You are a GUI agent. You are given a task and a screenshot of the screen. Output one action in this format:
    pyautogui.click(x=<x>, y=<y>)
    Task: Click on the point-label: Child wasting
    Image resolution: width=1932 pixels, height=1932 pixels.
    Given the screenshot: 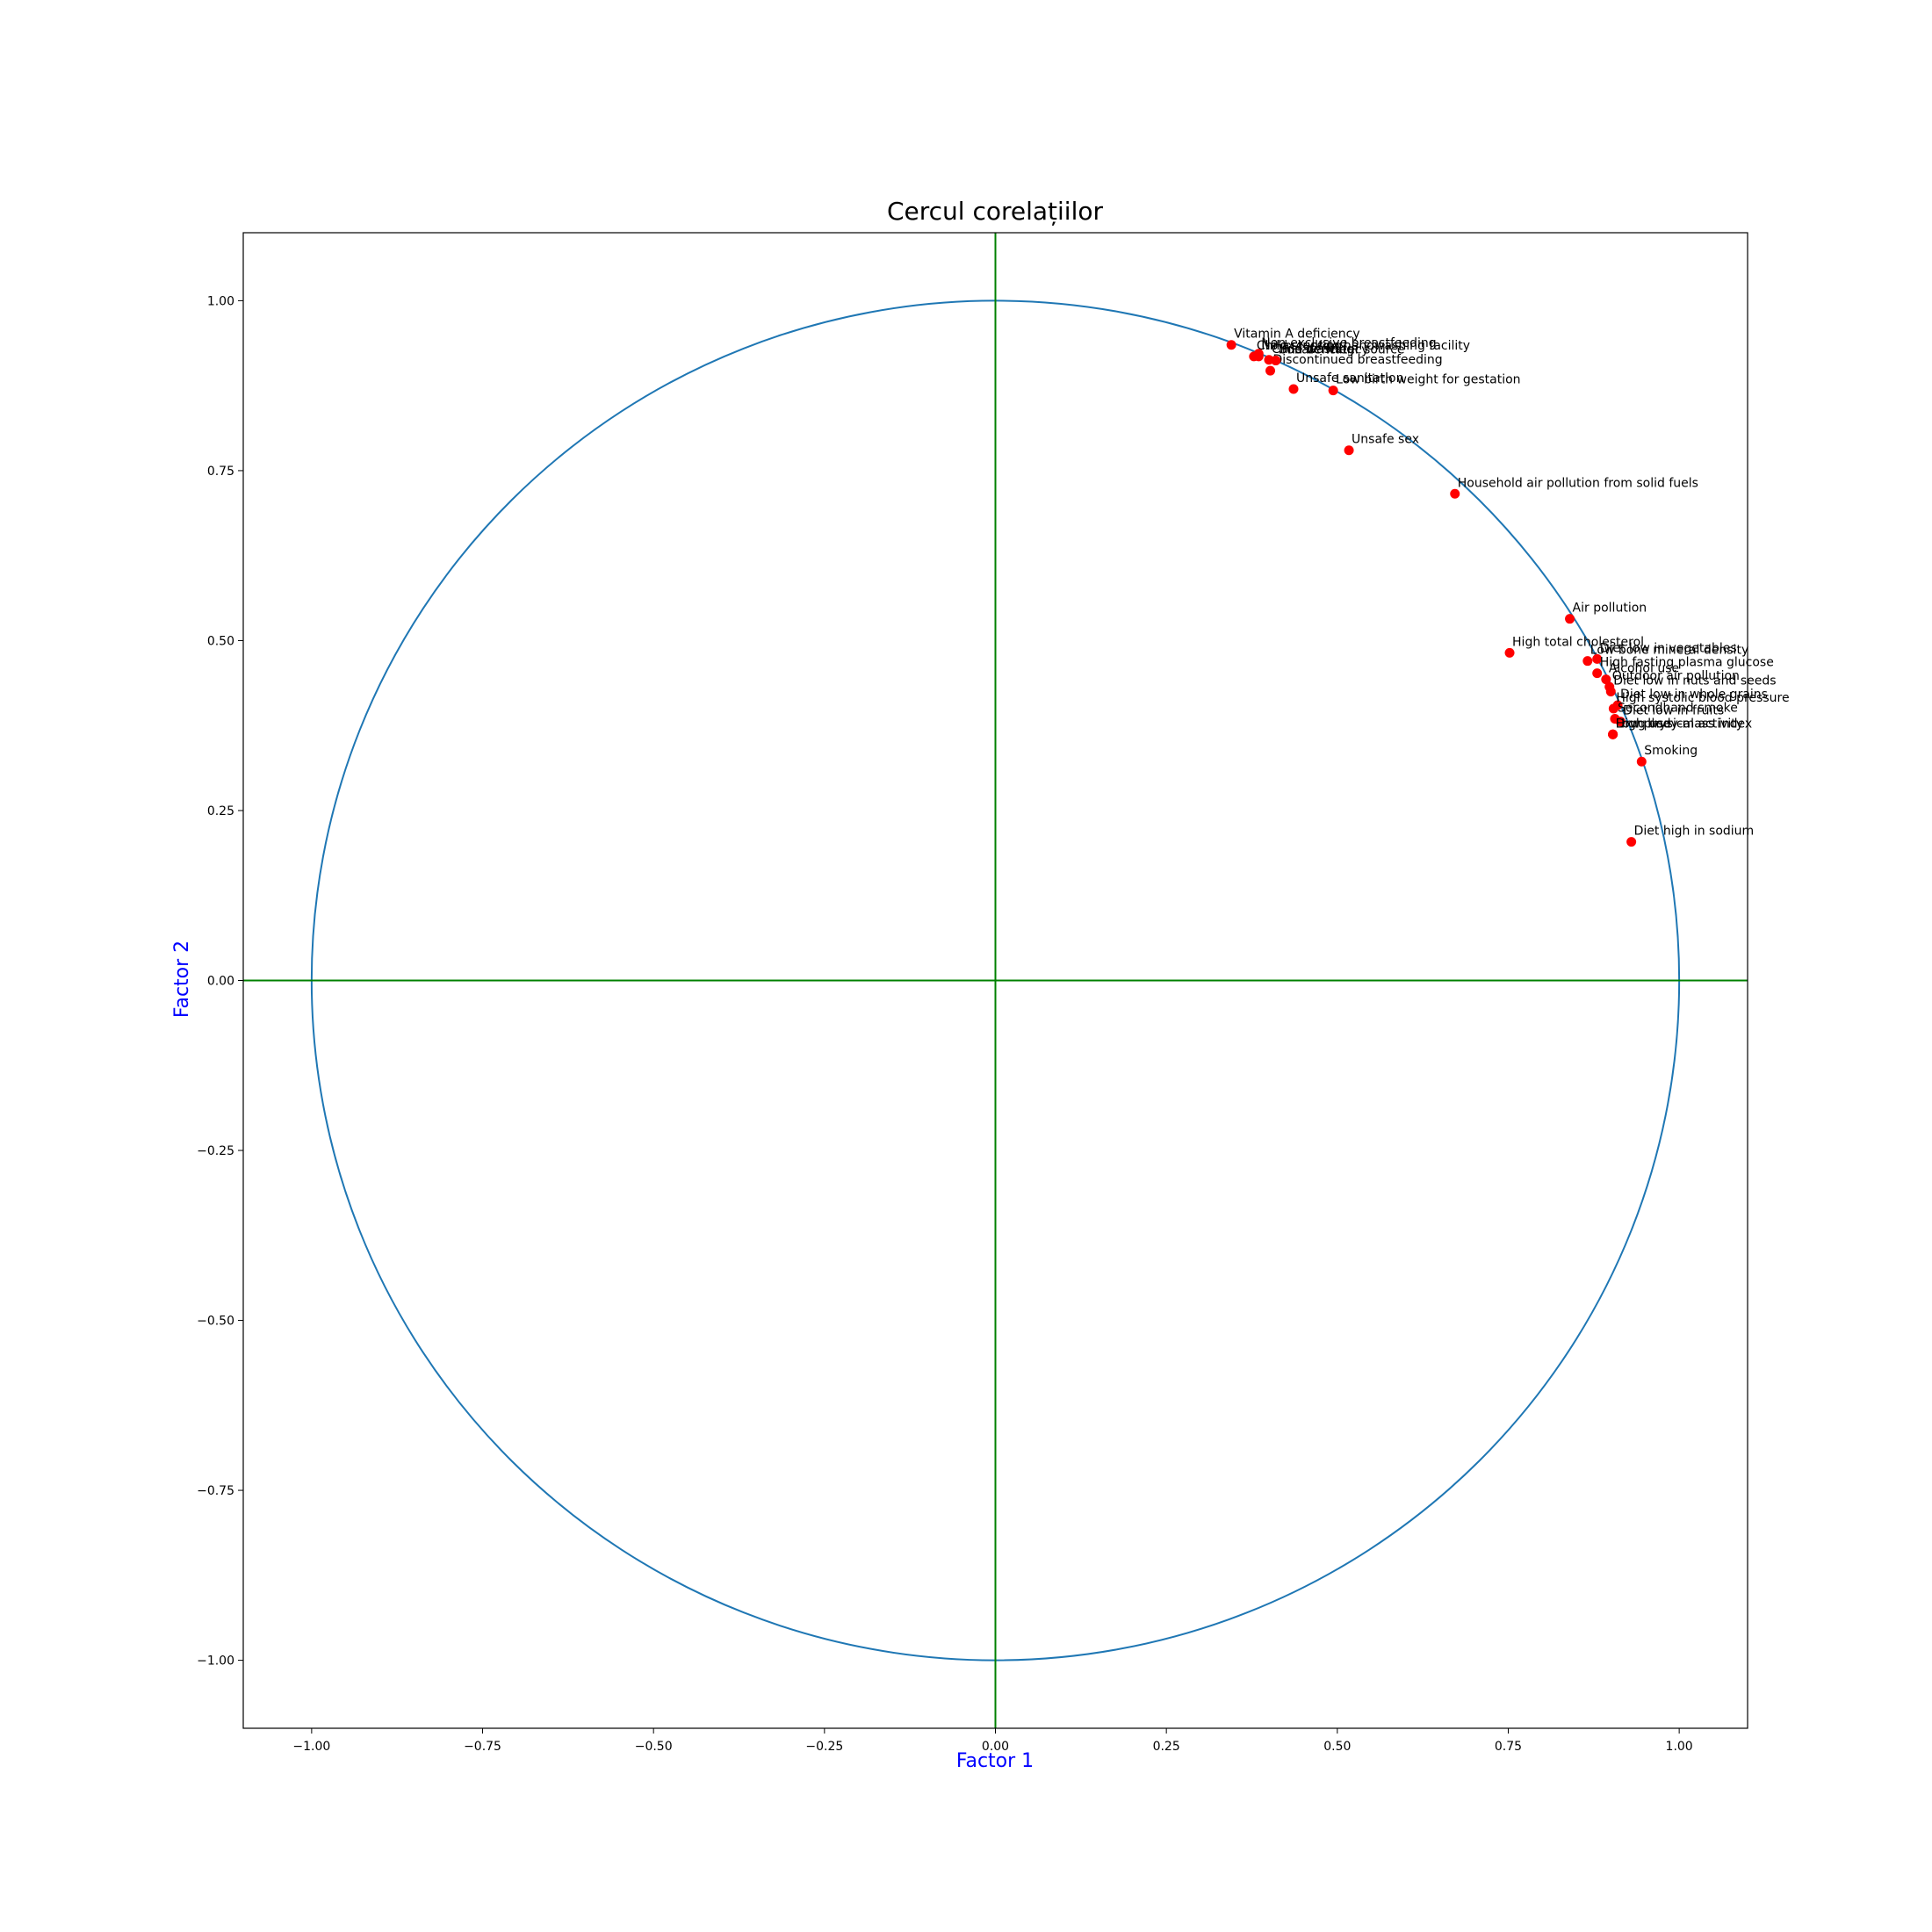 What is the action you would take?
    pyautogui.click(x=1313, y=349)
    